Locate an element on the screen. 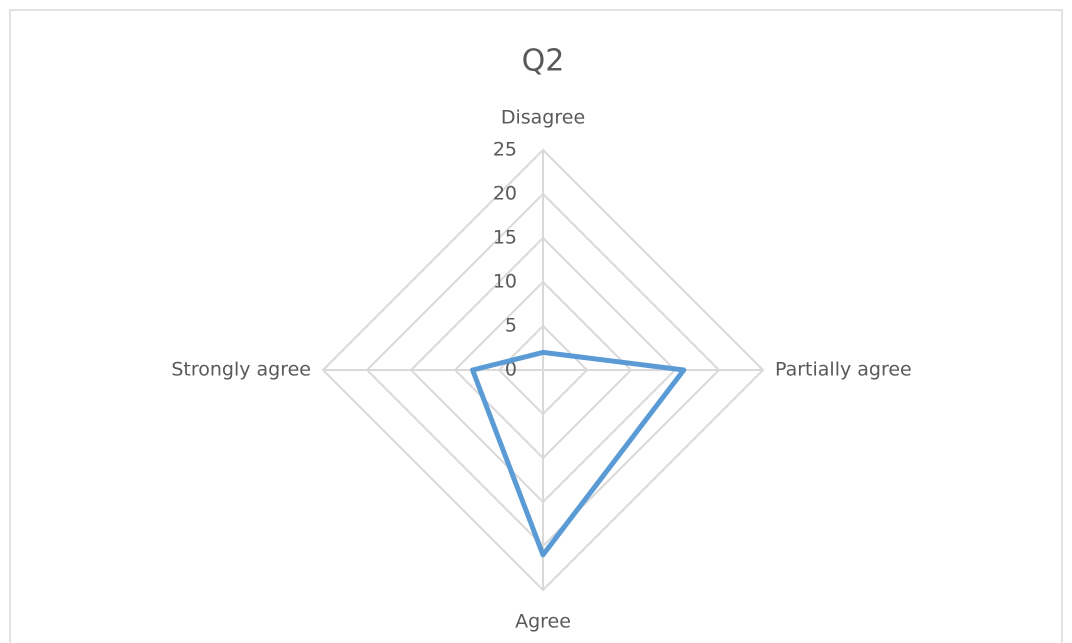 The image size is (1072, 643). series-line is located at coordinates (578, 453).